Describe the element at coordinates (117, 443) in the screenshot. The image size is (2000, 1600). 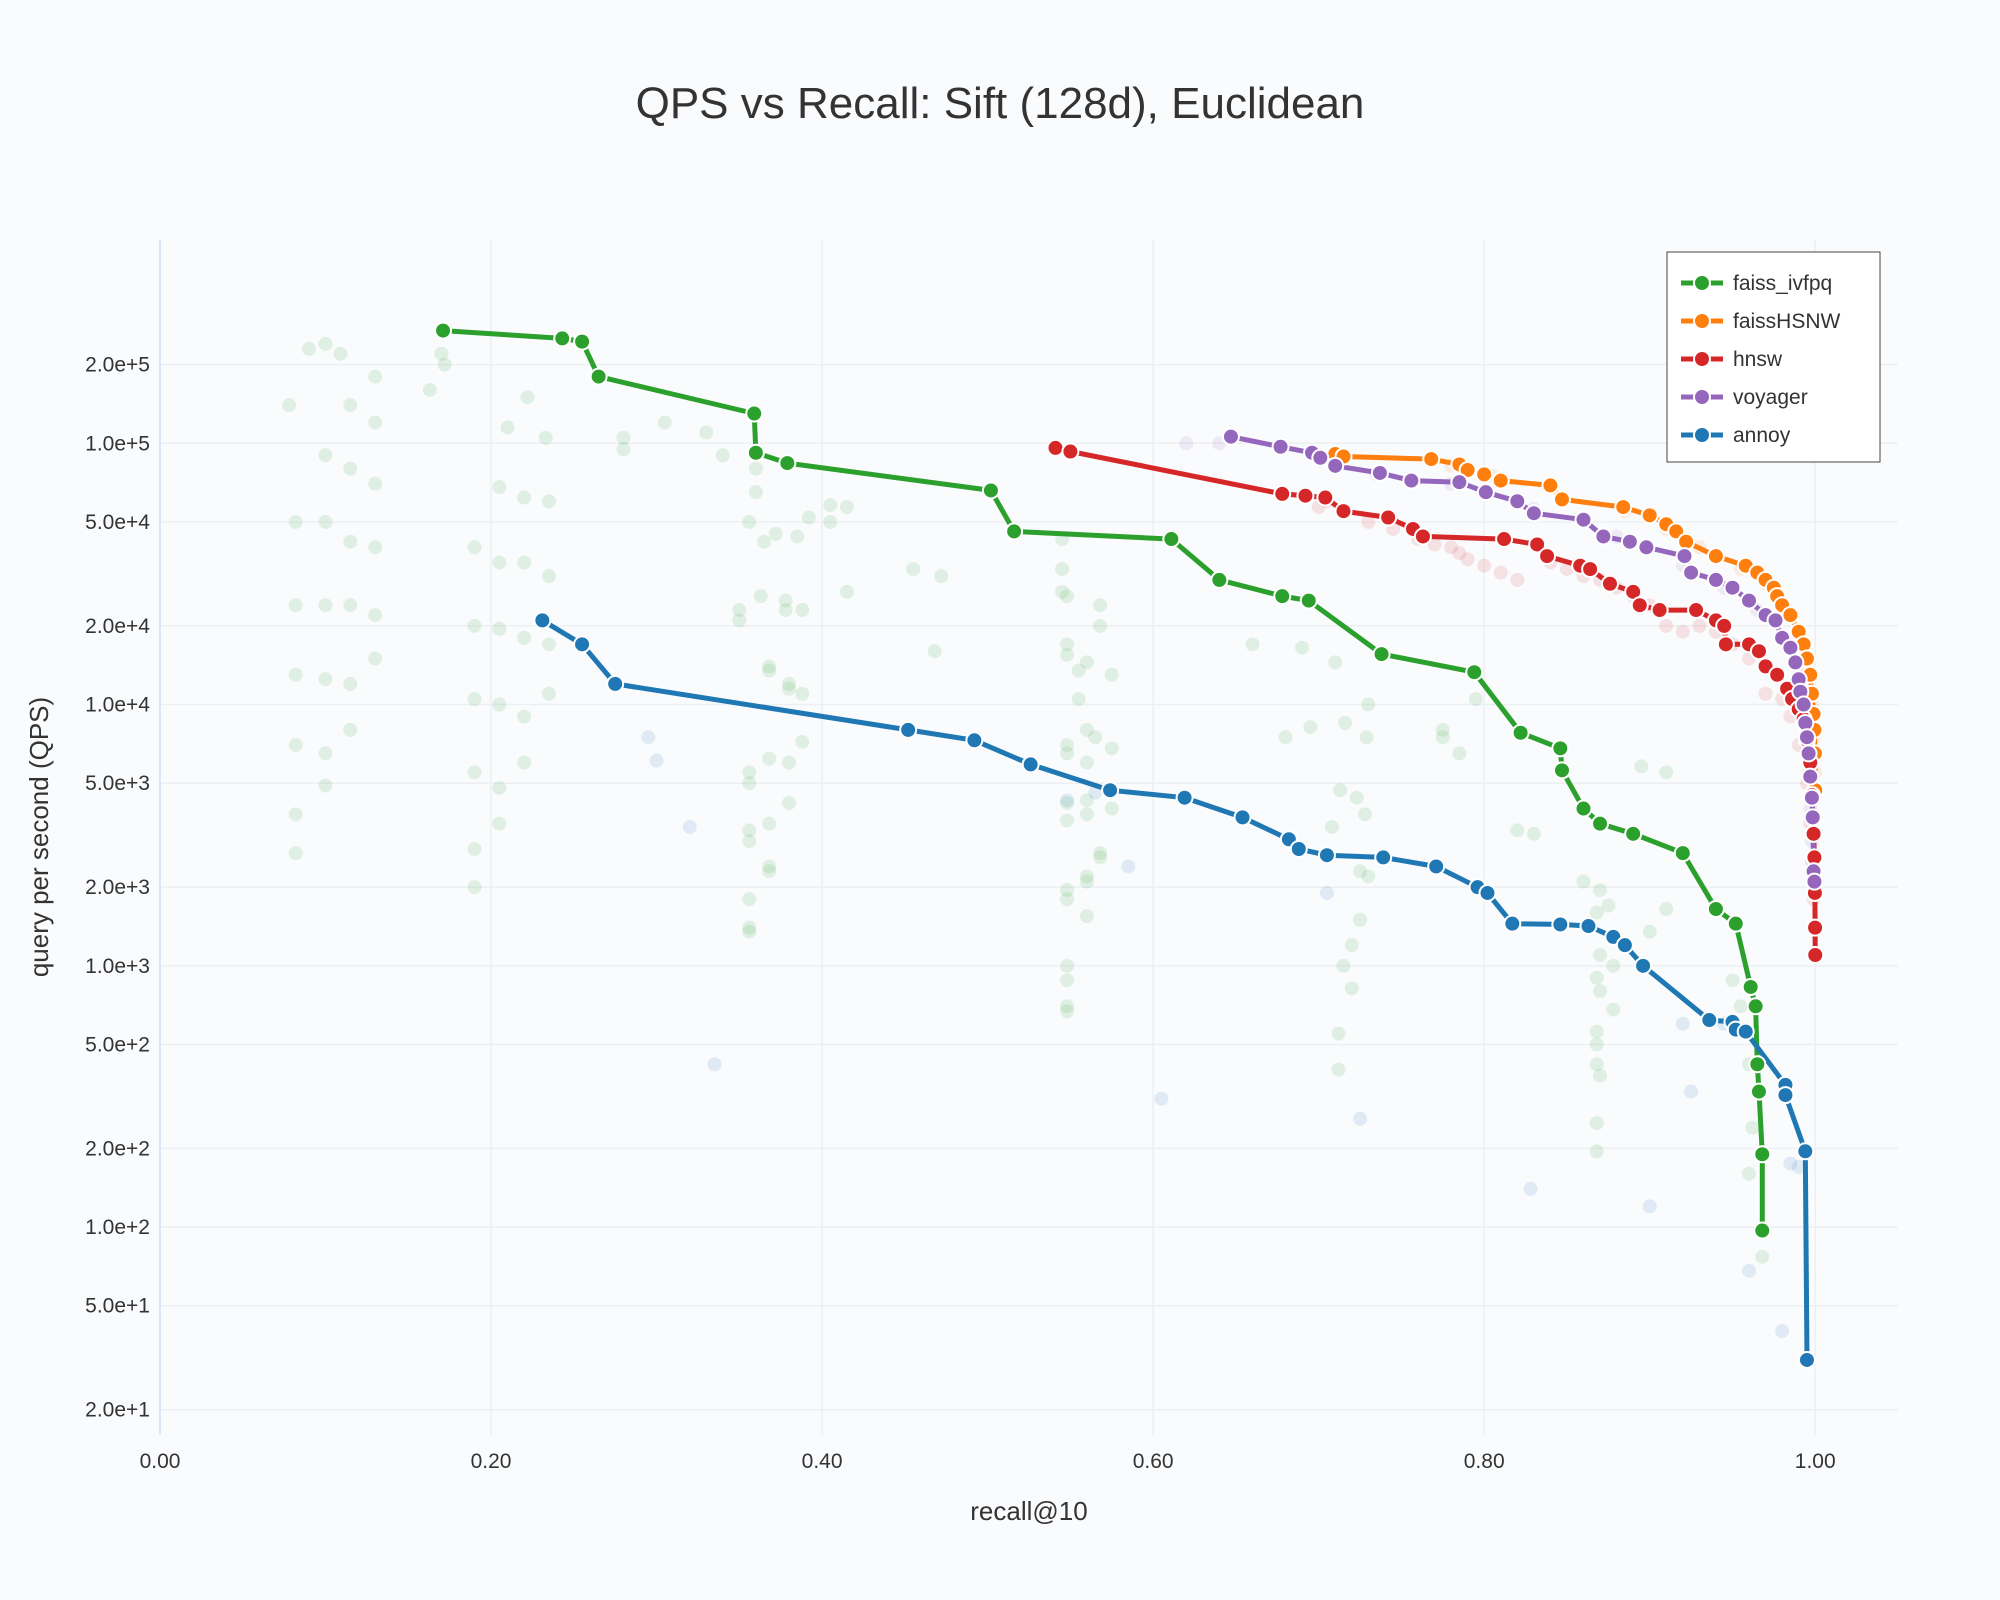
I see `y-tick-label: 1.0e+5` at that location.